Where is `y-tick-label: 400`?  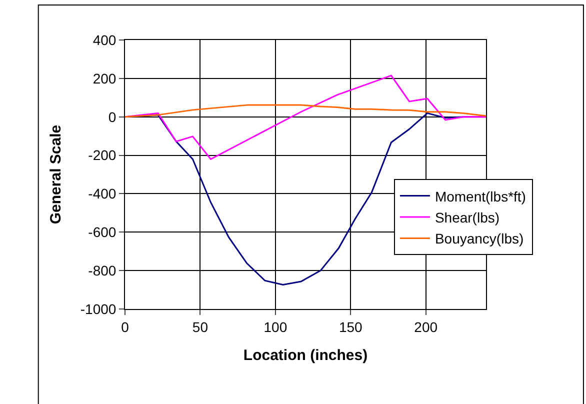 y-tick-label: 400 is located at coordinates (104, 40).